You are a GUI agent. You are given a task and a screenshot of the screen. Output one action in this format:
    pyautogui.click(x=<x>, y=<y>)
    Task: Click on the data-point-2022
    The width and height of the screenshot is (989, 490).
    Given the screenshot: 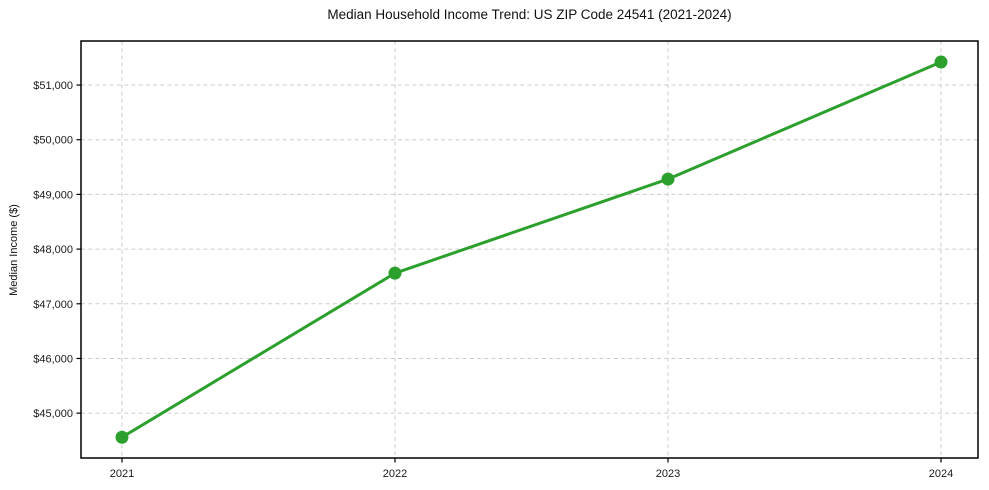 What is the action you would take?
    pyautogui.click(x=395, y=273)
    